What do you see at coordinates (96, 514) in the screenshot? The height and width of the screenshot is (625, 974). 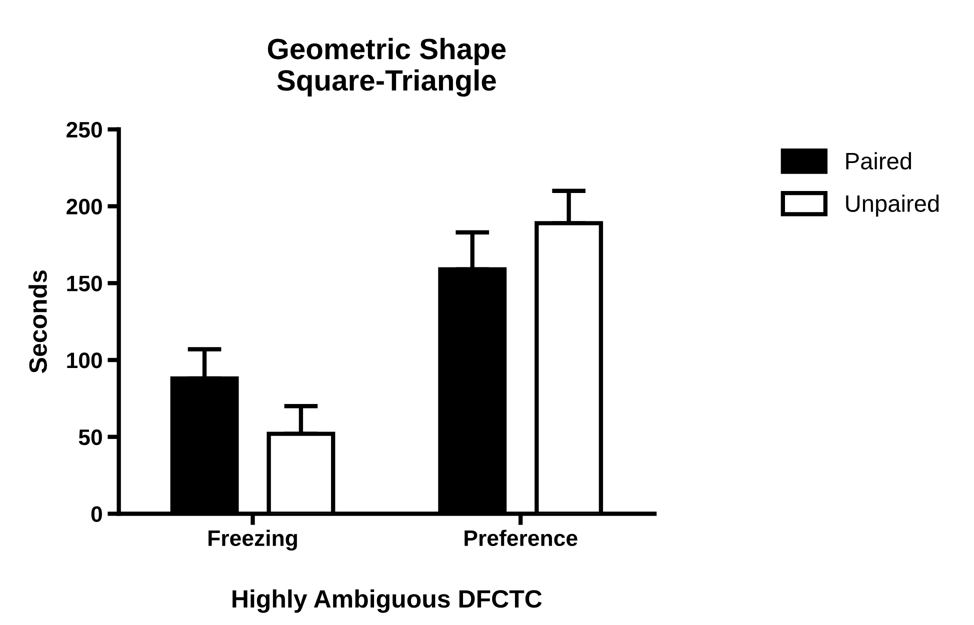 I see `y-tick-label: 0` at bounding box center [96, 514].